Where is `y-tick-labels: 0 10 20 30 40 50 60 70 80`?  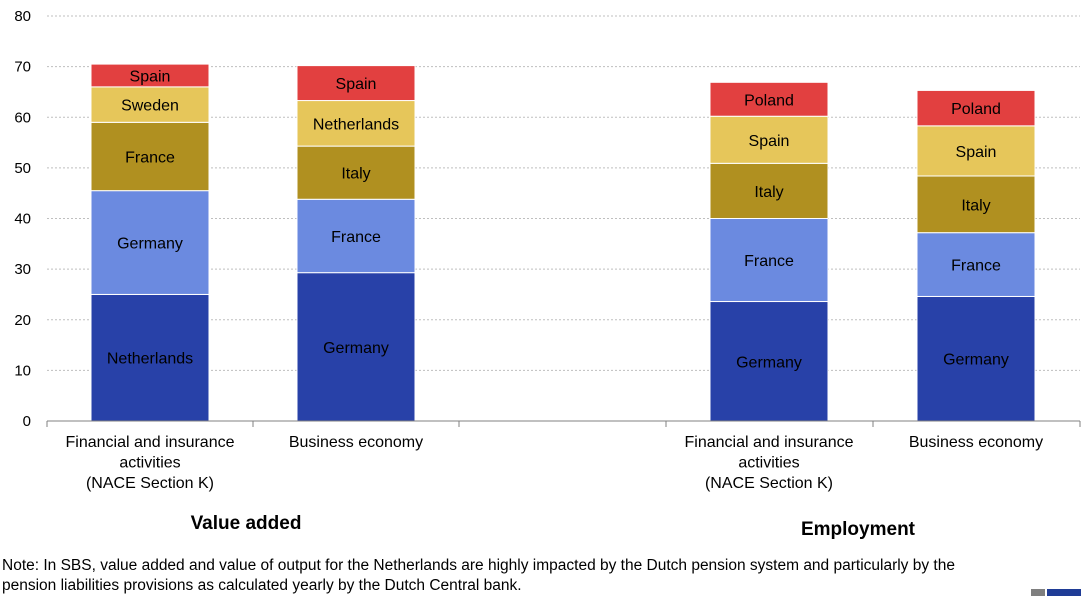 y-tick-labels: 0 10 20 30 40 50 60 70 80 is located at coordinates (22, 219).